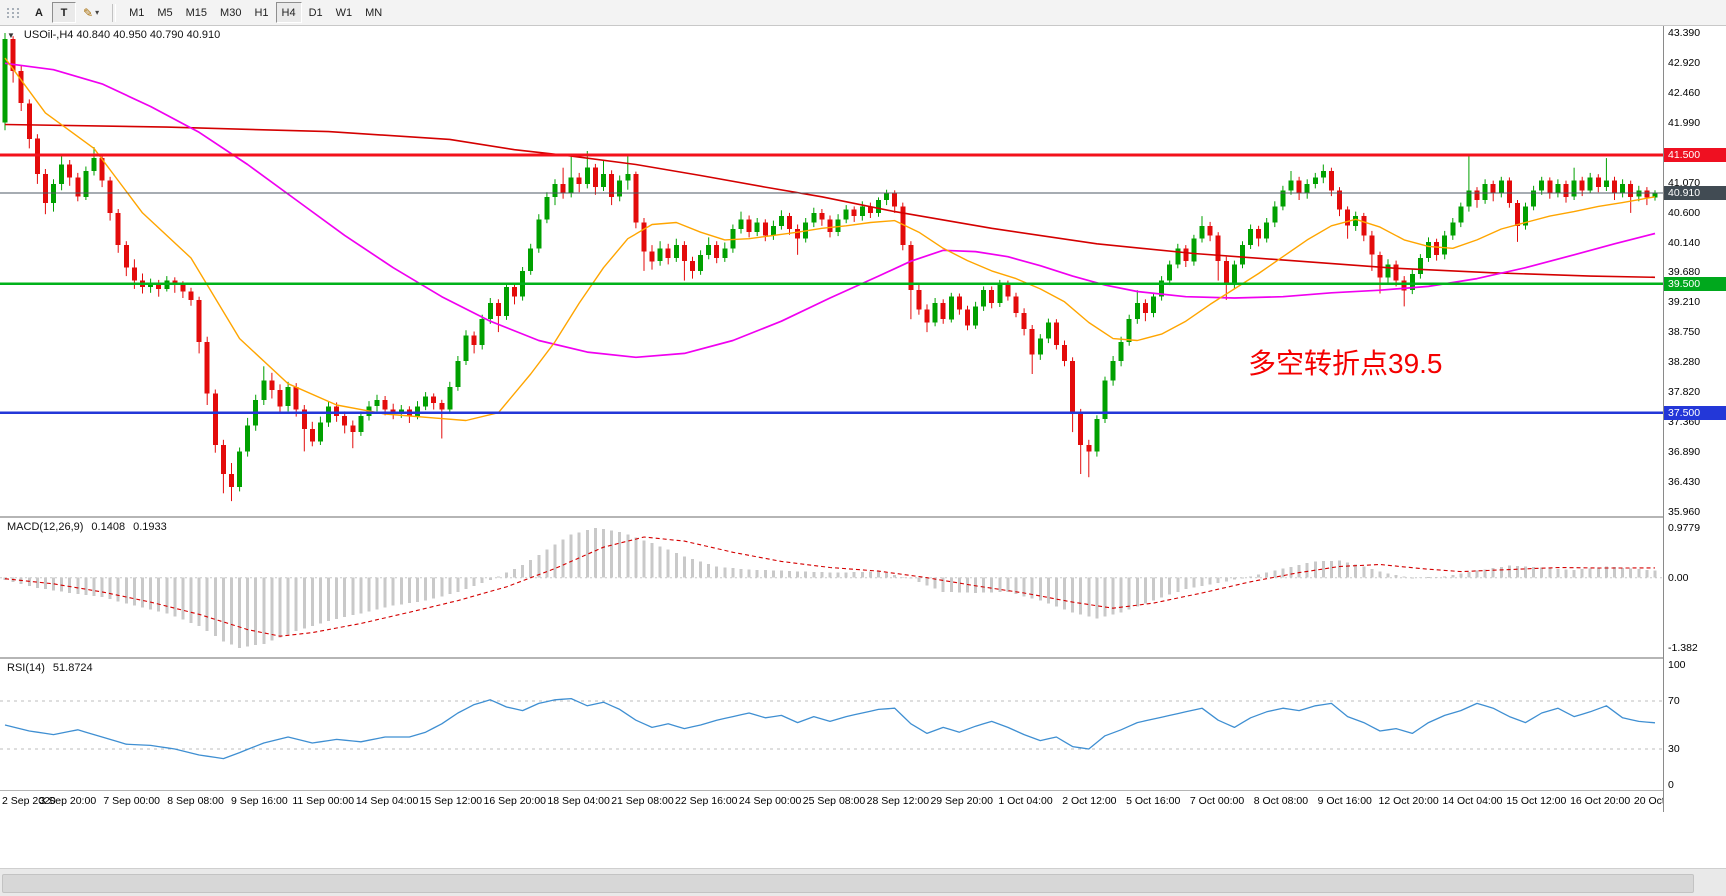 The width and height of the screenshot is (1726, 896). What do you see at coordinates (515, 801) in the screenshot?
I see `time-axis-label: 16 Sep 20:00` at bounding box center [515, 801].